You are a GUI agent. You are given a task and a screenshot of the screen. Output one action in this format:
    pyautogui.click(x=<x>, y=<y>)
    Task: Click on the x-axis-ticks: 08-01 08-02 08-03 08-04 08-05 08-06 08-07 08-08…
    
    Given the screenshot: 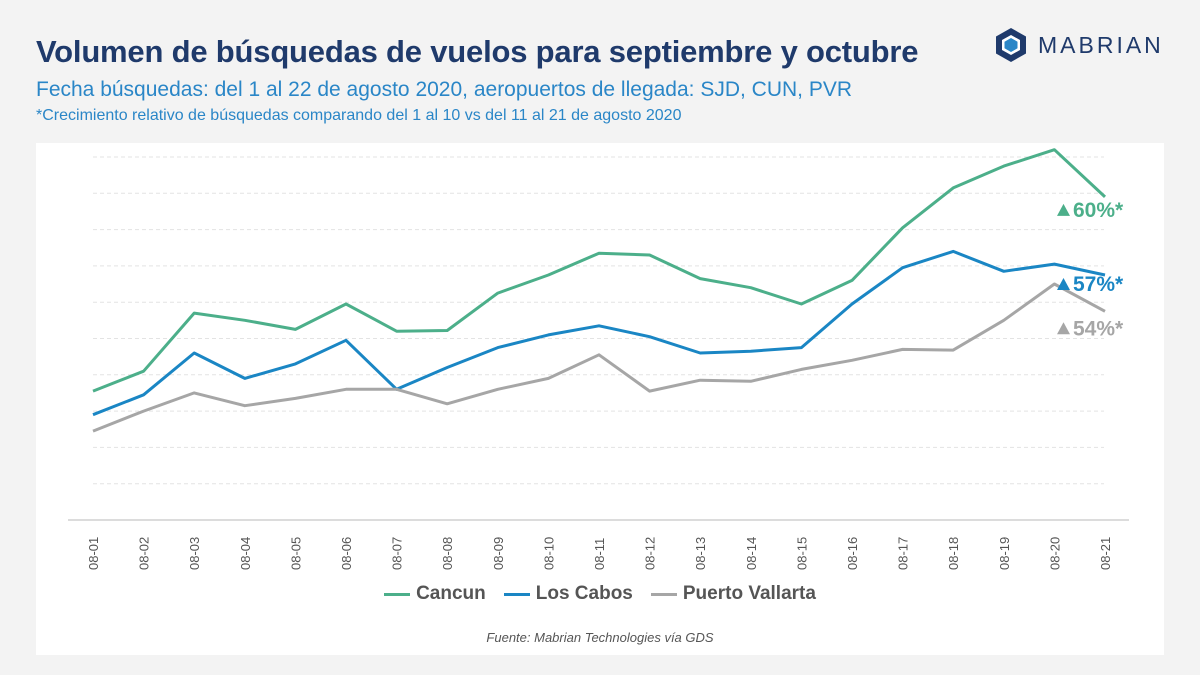 What is the action you would take?
    pyautogui.click(x=599, y=553)
    